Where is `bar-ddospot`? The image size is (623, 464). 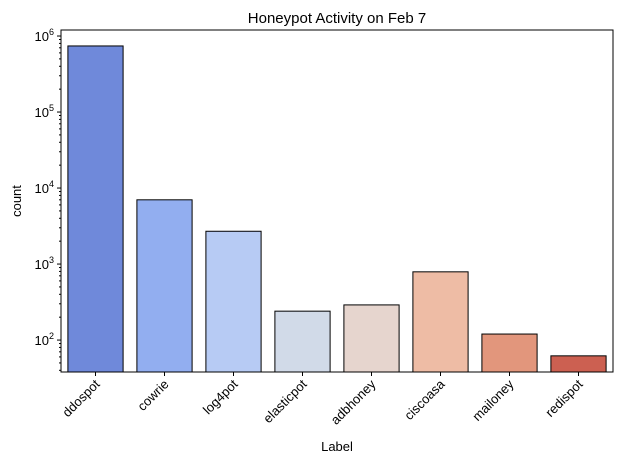 bar-ddospot is located at coordinates (95, 209).